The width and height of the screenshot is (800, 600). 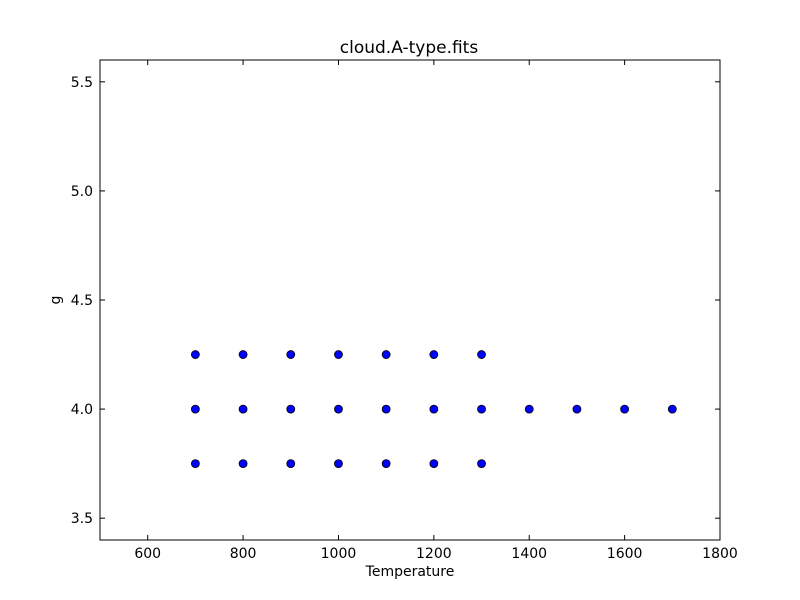 I want to click on plot-area, so click(x=433, y=409).